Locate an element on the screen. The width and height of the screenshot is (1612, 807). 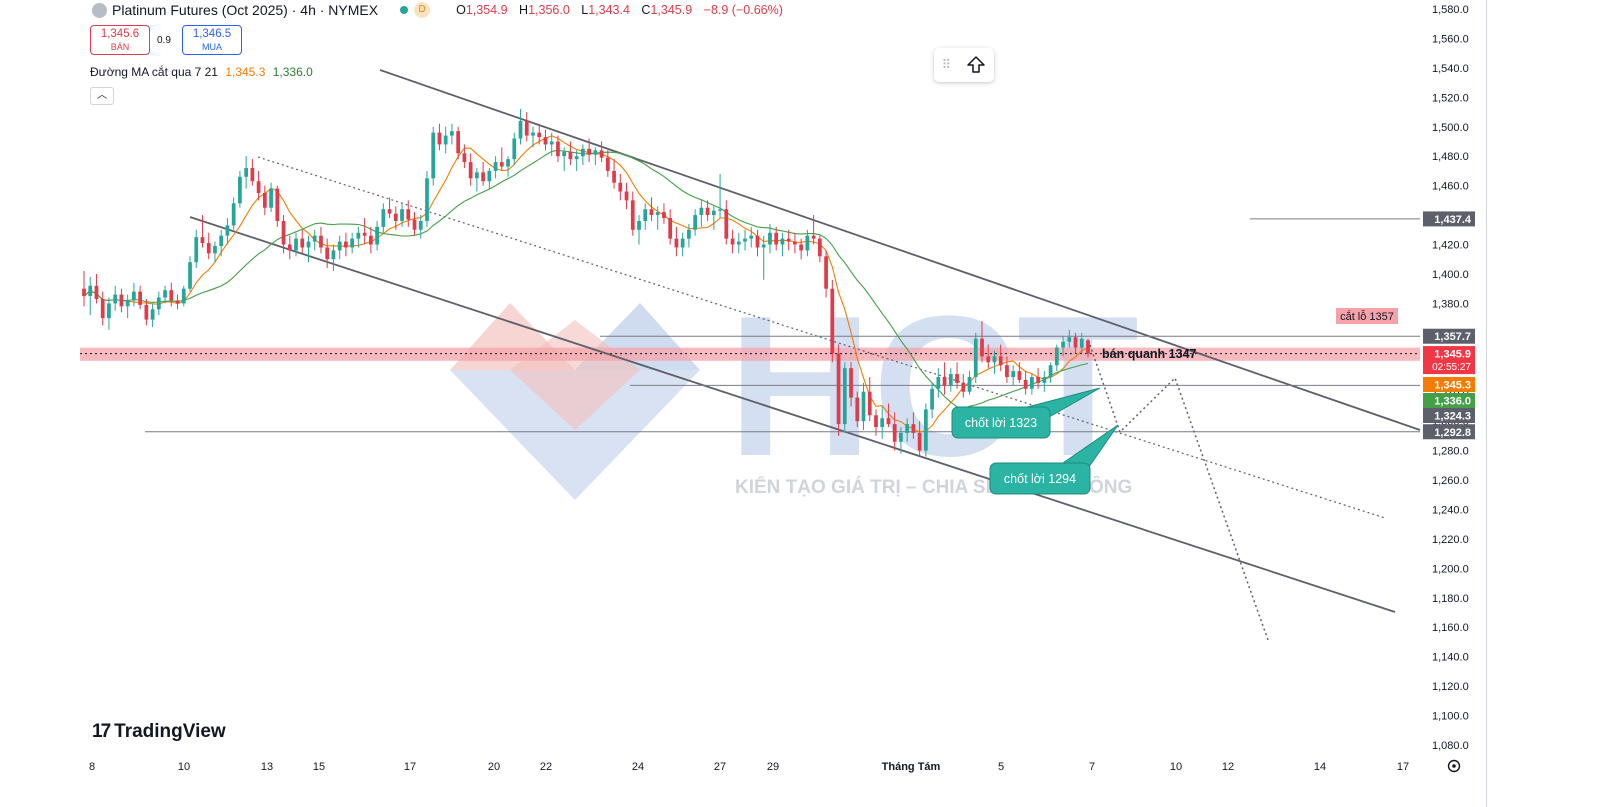
sell-price: 1,345.6 is located at coordinates (120, 34).